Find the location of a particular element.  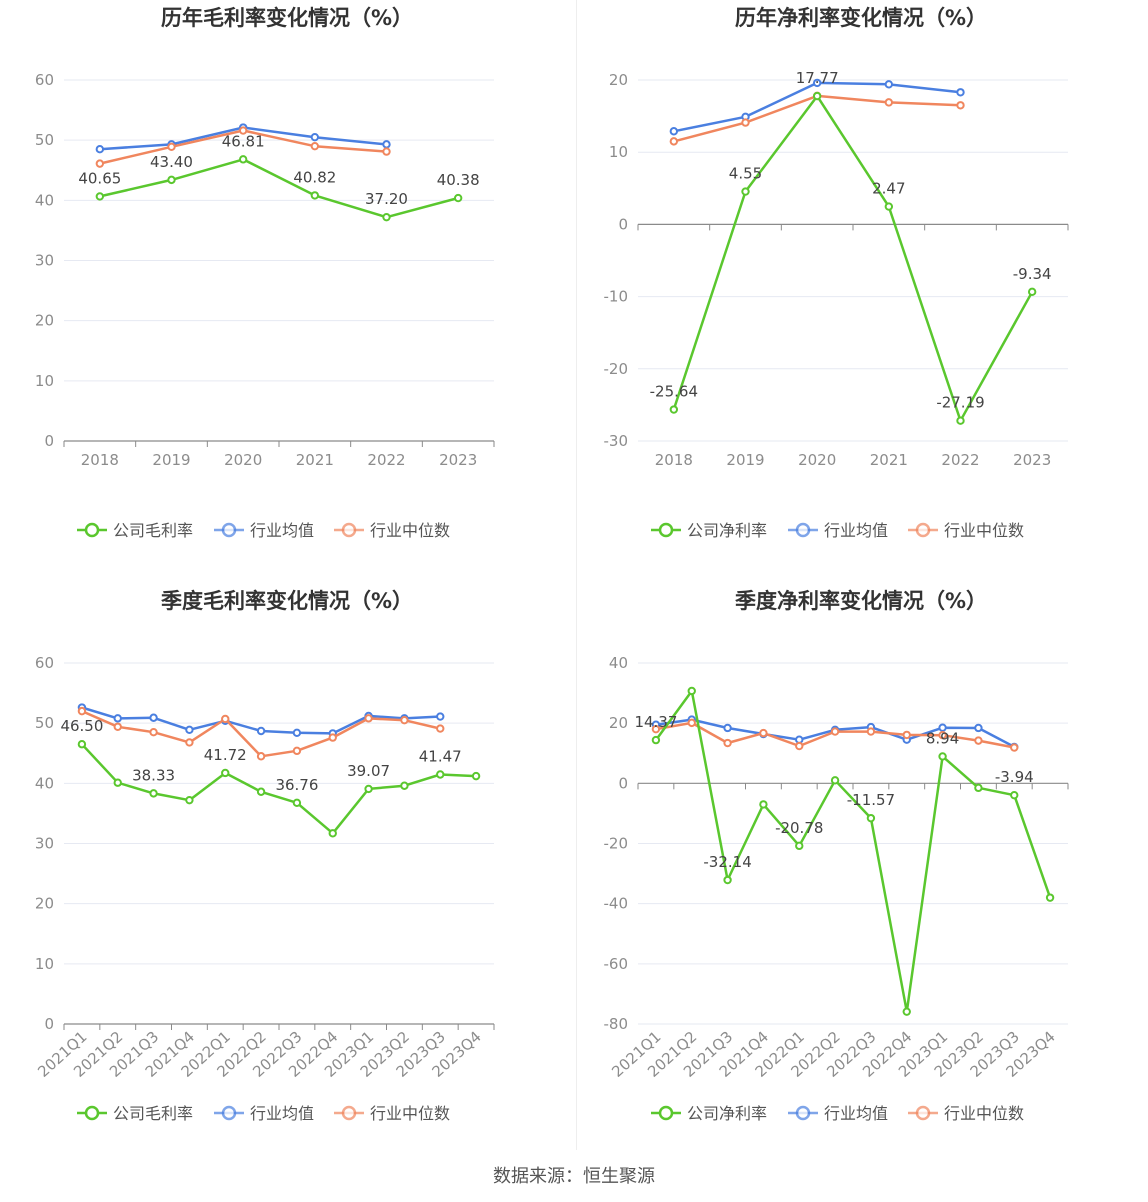

data-label: 2.47 is located at coordinates (888, 189).